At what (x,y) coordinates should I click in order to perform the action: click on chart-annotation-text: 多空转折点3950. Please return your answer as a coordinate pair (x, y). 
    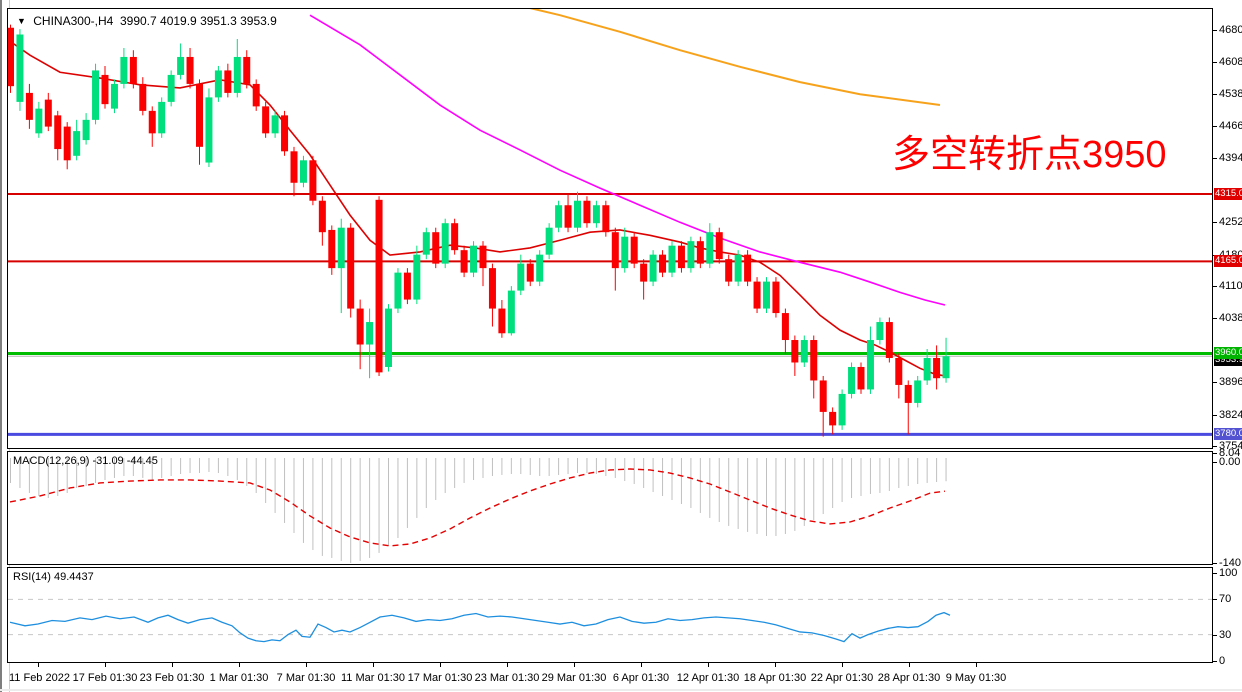
    Looking at the image, I should click on (1029, 155).